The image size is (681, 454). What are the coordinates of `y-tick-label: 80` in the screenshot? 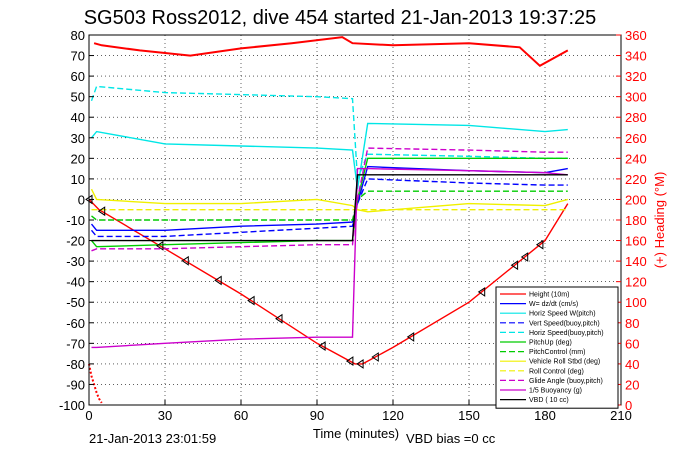 It's located at (78, 35).